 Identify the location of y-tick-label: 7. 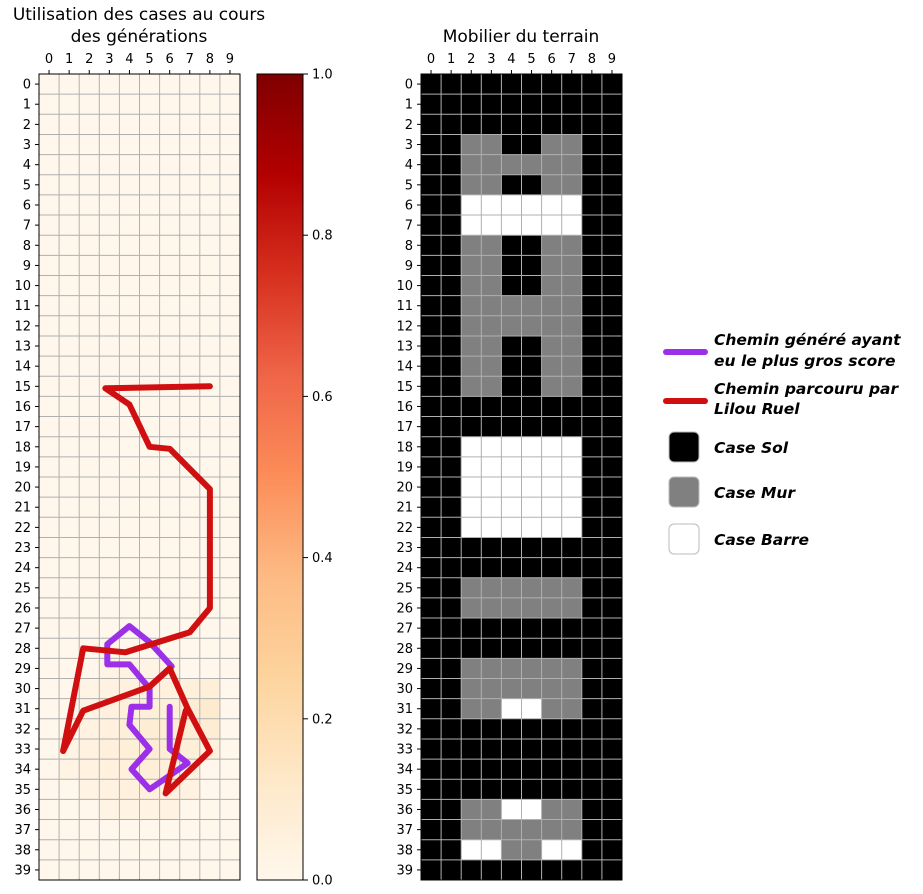
(27, 226).